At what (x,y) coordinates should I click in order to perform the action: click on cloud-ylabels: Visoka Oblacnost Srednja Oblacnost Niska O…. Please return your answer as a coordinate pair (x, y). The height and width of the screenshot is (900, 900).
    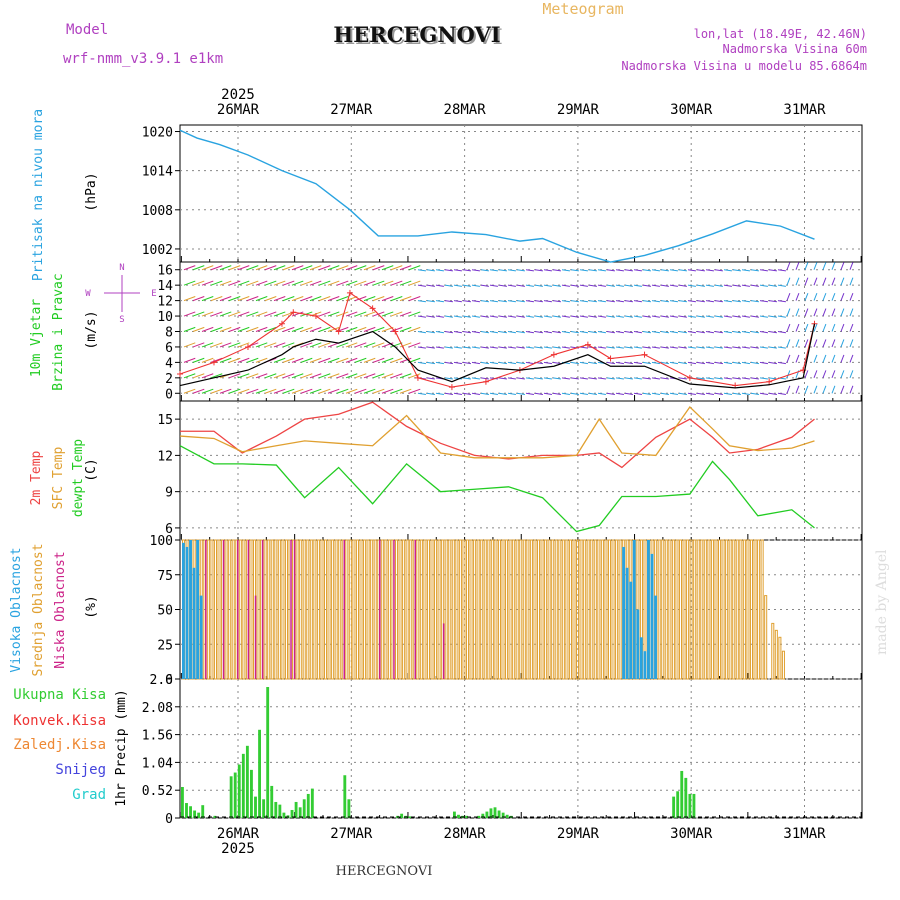
    Looking at the image, I should click on (38, 609).